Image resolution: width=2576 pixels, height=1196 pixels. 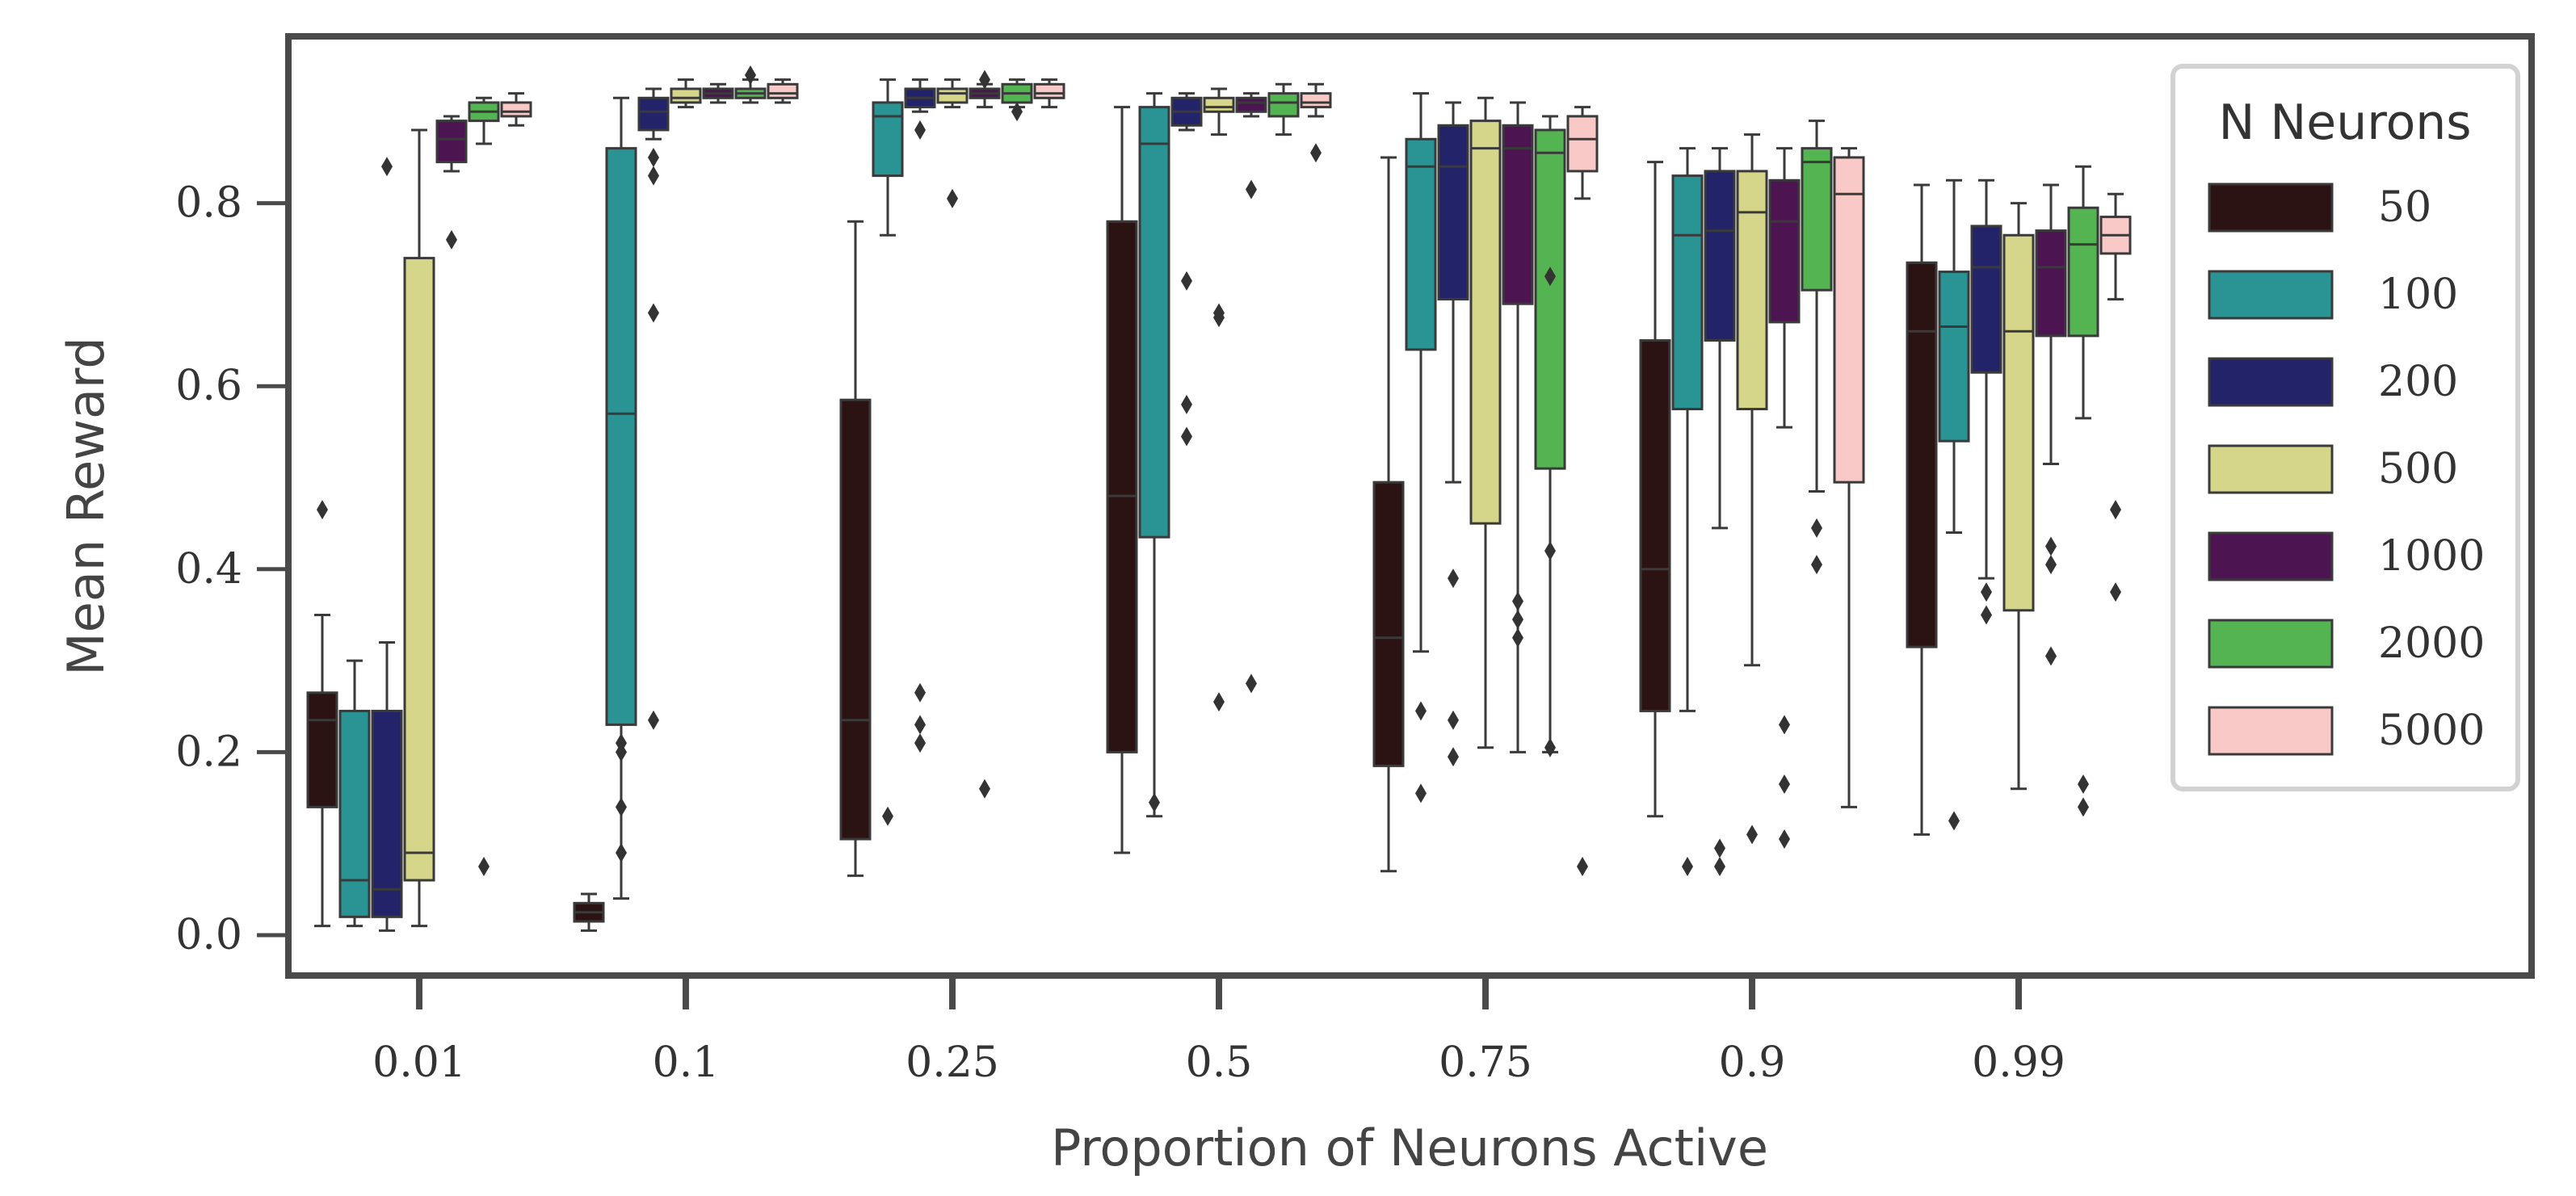 I want to click on box-1000-at-0.5, so click(x=1251, y=393).